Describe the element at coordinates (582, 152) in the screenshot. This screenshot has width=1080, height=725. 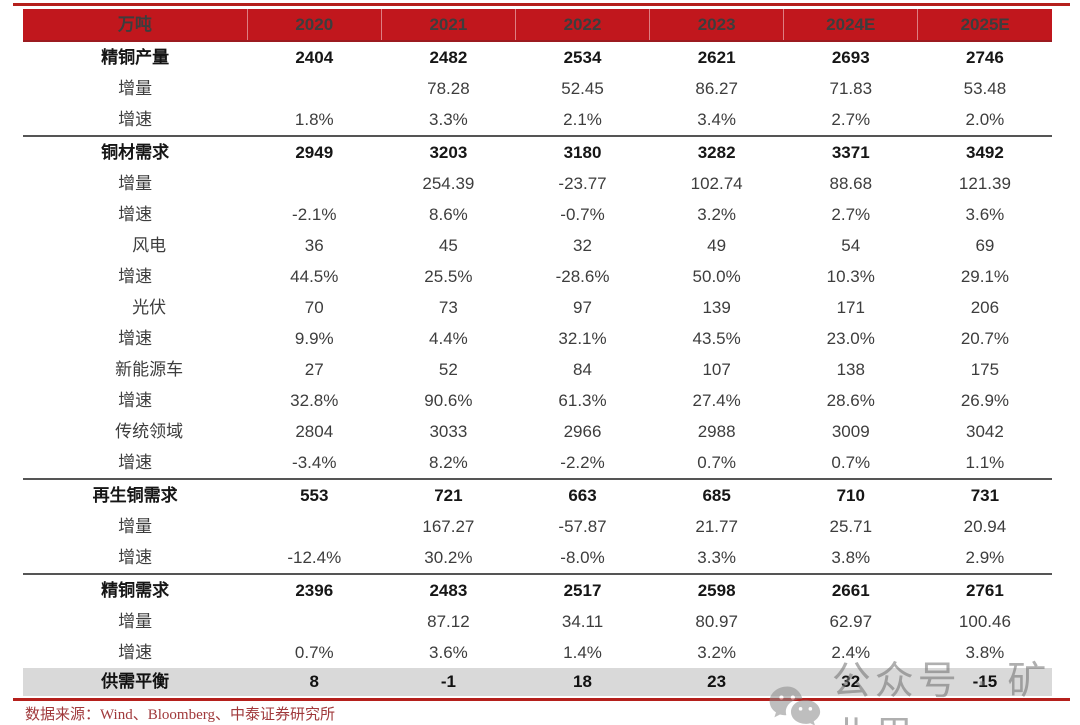
I see `table-cell: 3180` at that location.